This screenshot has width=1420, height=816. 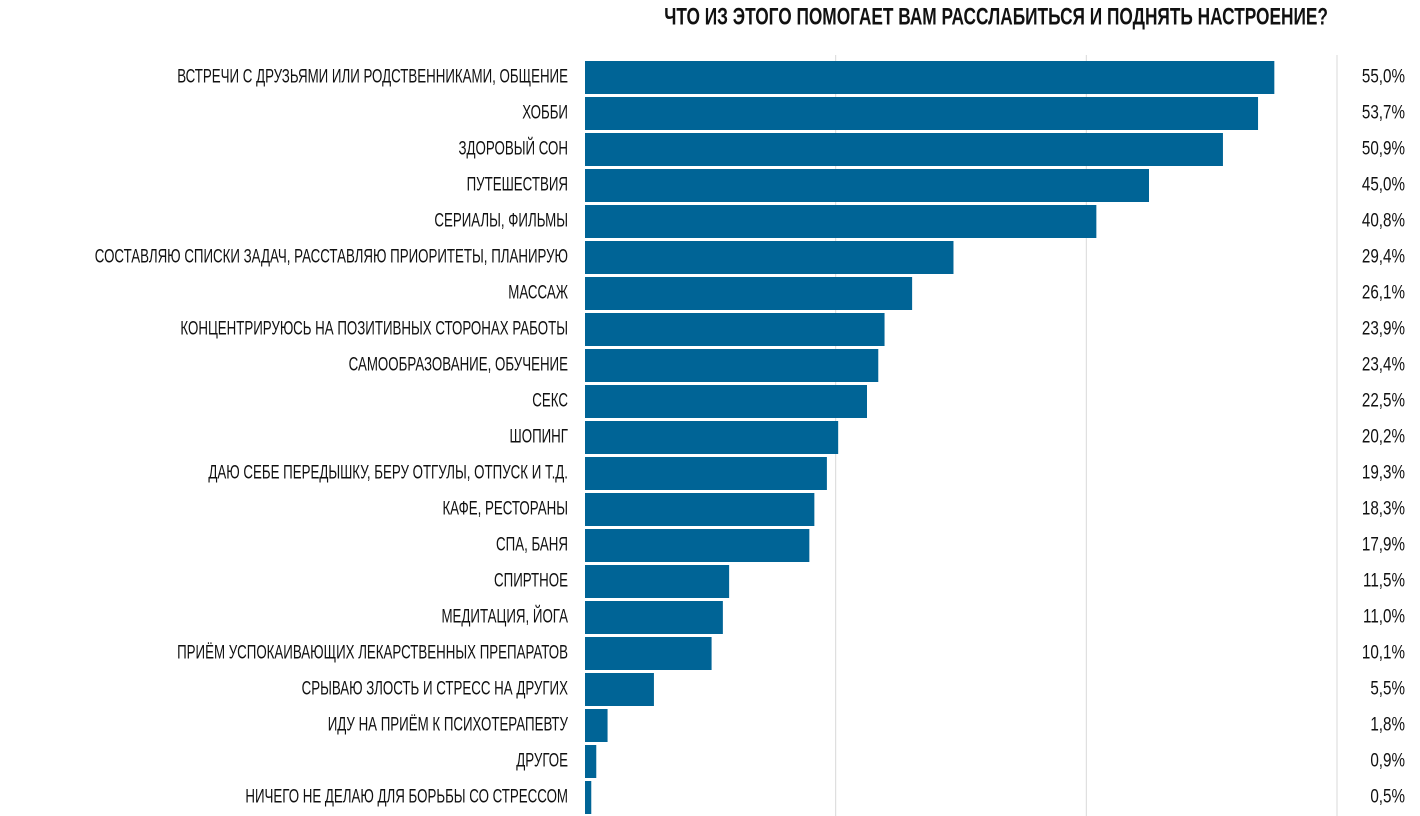 I want to click on category-label: СЕРИАЛЫ, ФИЛЬМЫ, so click(x=501, y=221).